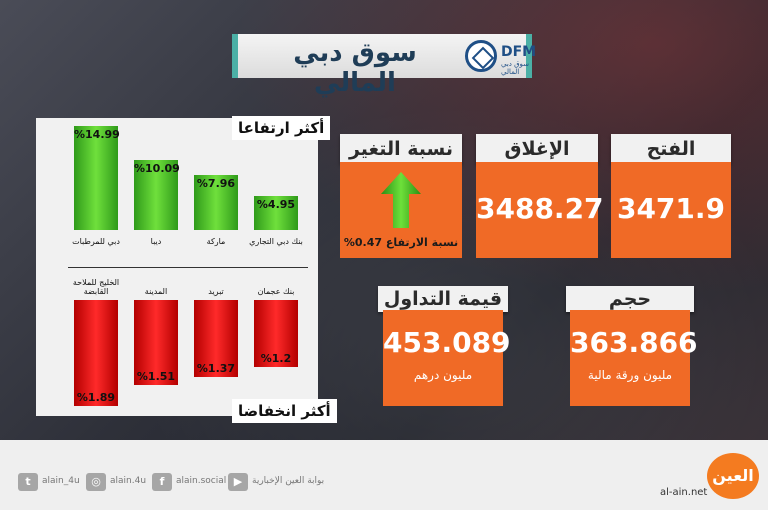 The image size is (768, 510). Describe the element at coordinates (481, 56) in the screenshot. I see `dfm-emblem-icon` at that location.